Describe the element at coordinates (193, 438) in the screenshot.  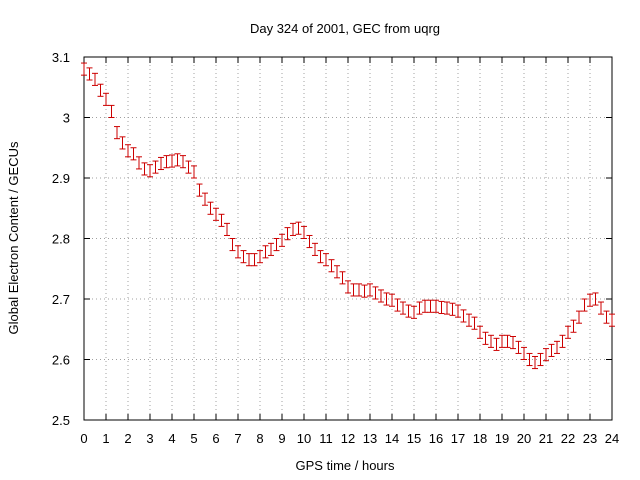
I see `x-tick-label: 5` at that location.